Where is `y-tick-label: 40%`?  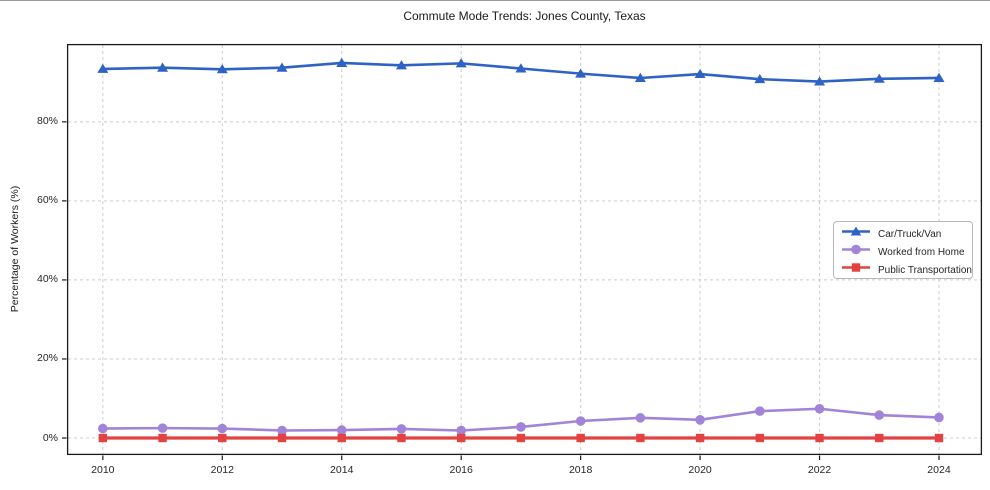 y-tick-label: 40% is located at coordinates (47, 279).